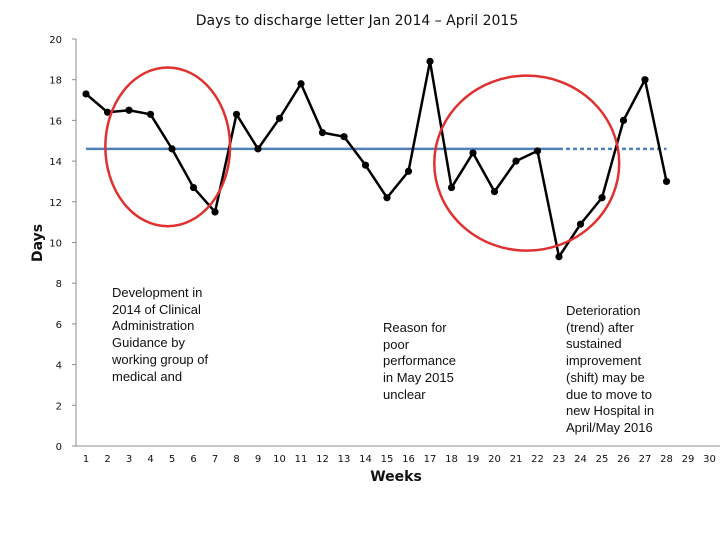 This screenshot has width=720, height=540. Describe the element at coordinates (38, 243) in the screenshot. I see `y-axis-label: Days` at that location.